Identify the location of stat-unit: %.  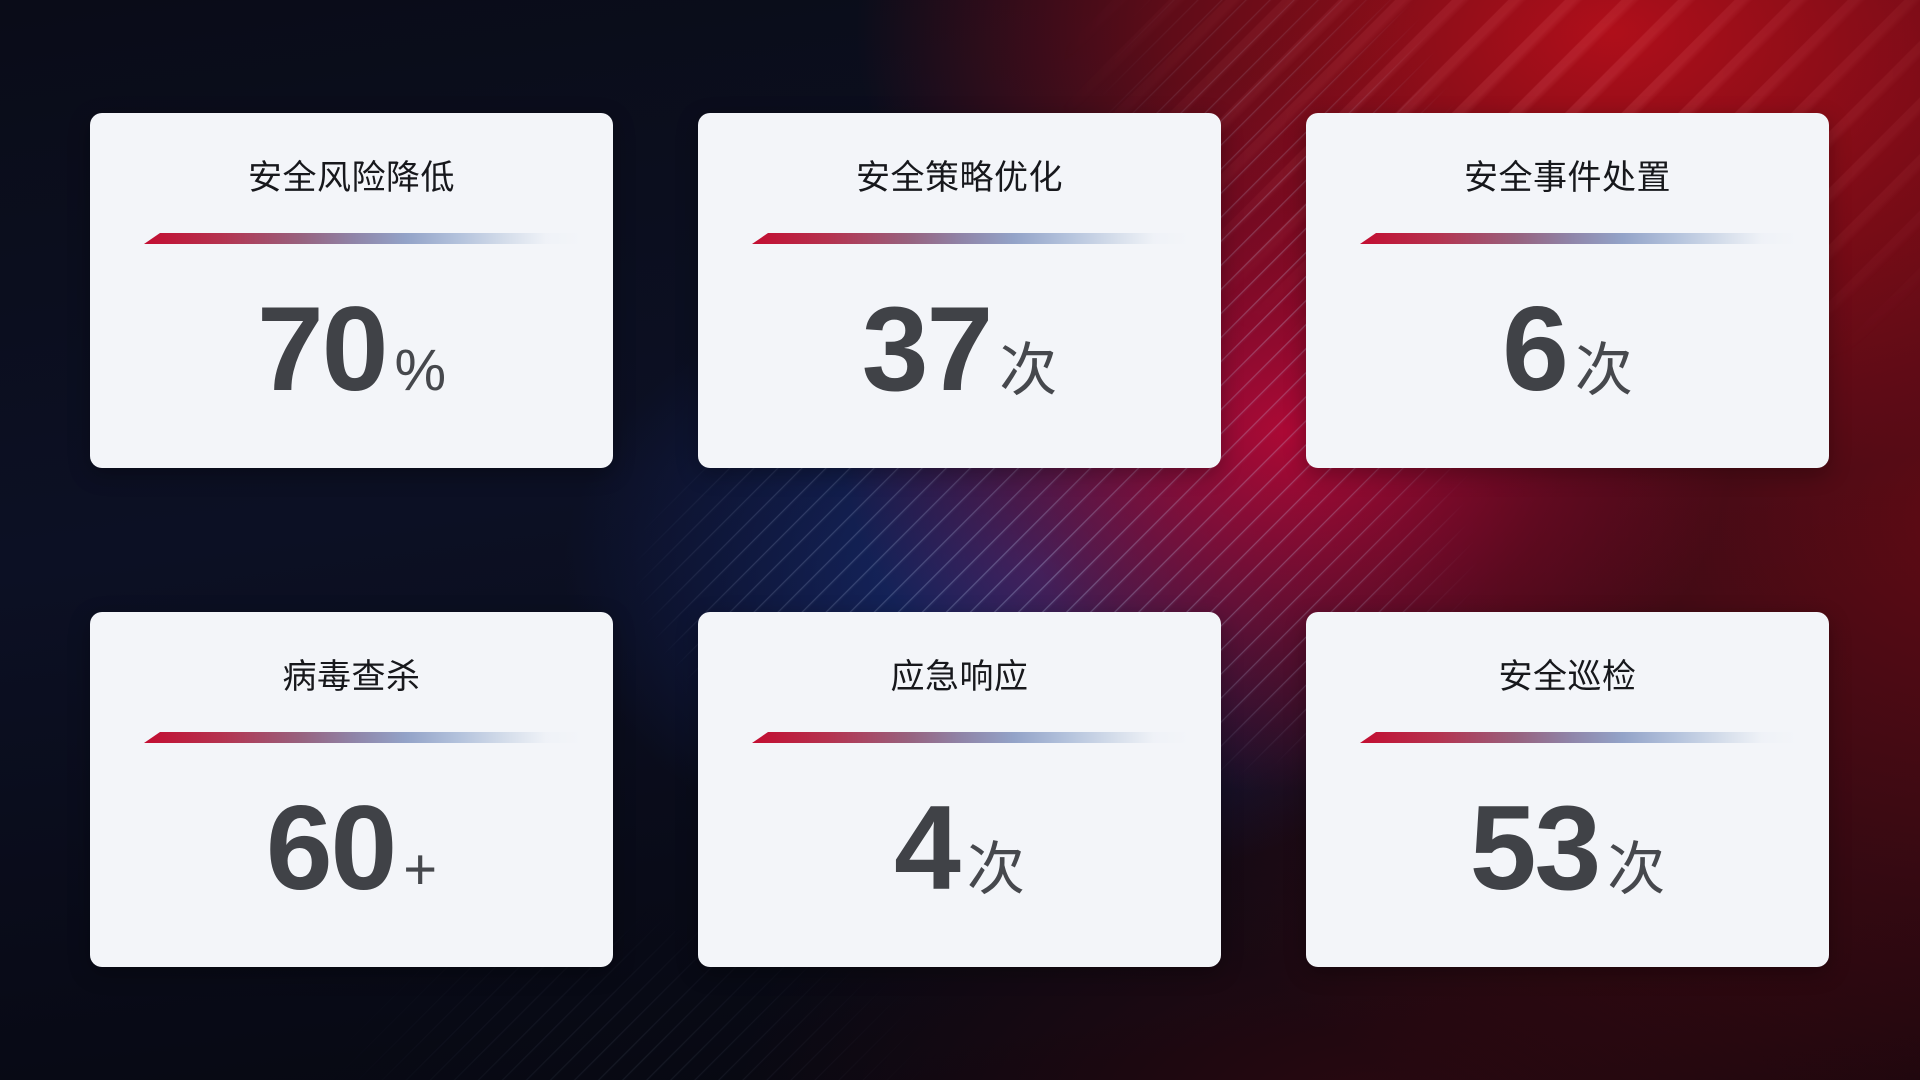
(420, 370).